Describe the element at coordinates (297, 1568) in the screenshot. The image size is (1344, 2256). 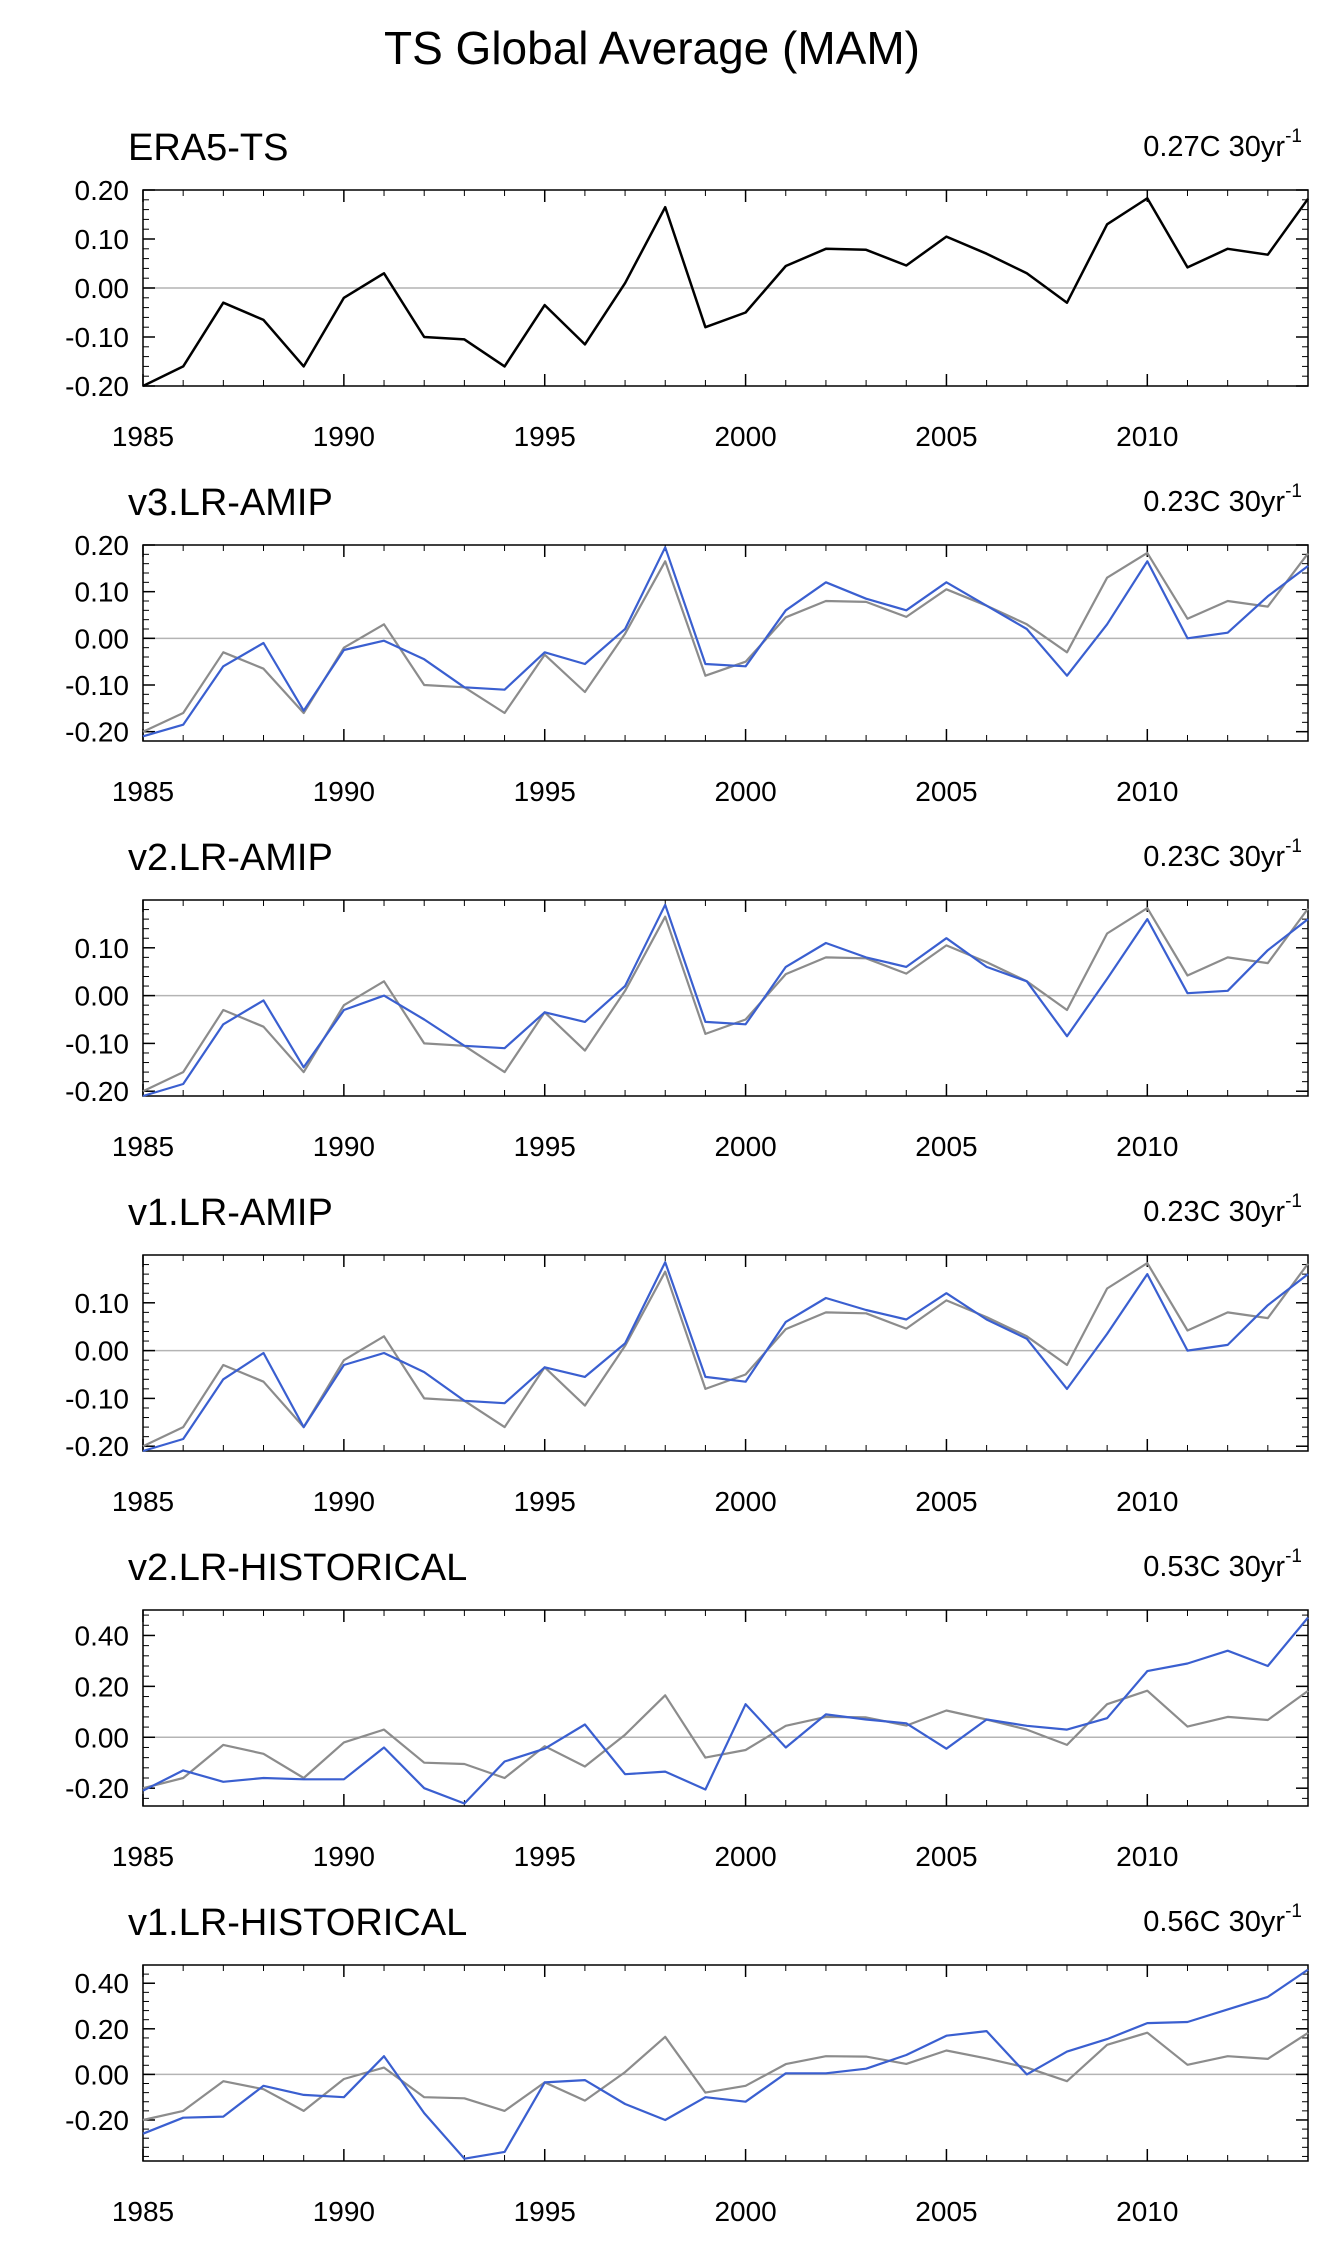
I see `panel-title: v2.LR-HISTORICAL` at that location.